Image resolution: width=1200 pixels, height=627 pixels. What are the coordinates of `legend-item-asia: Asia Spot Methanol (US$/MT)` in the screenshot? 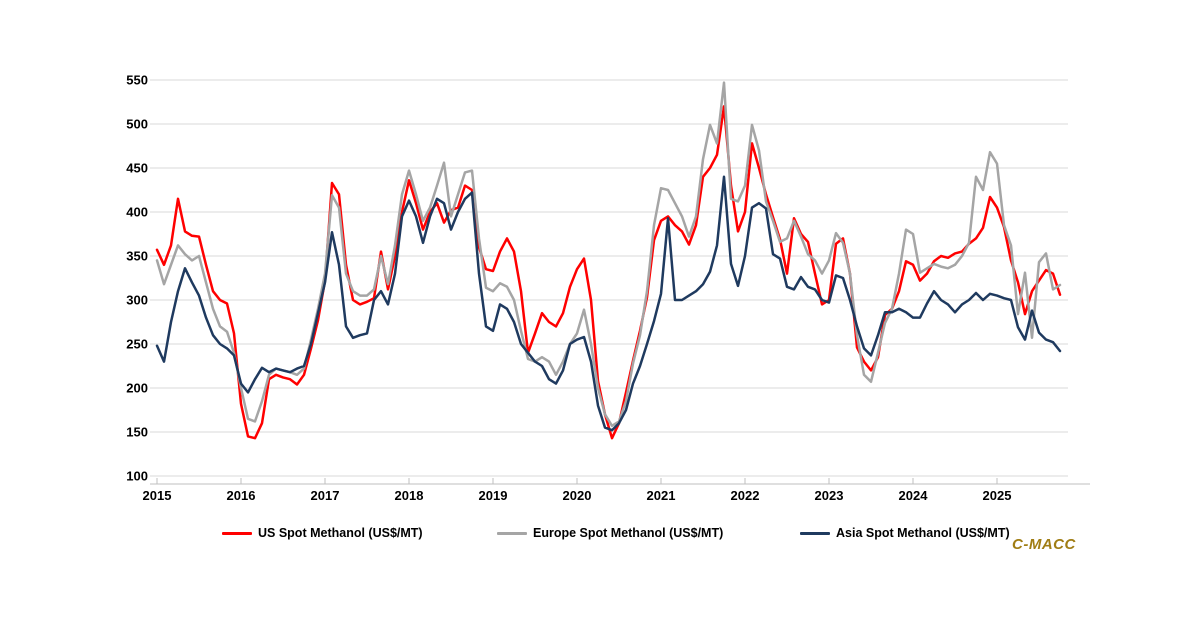 It's located at (905, 533).